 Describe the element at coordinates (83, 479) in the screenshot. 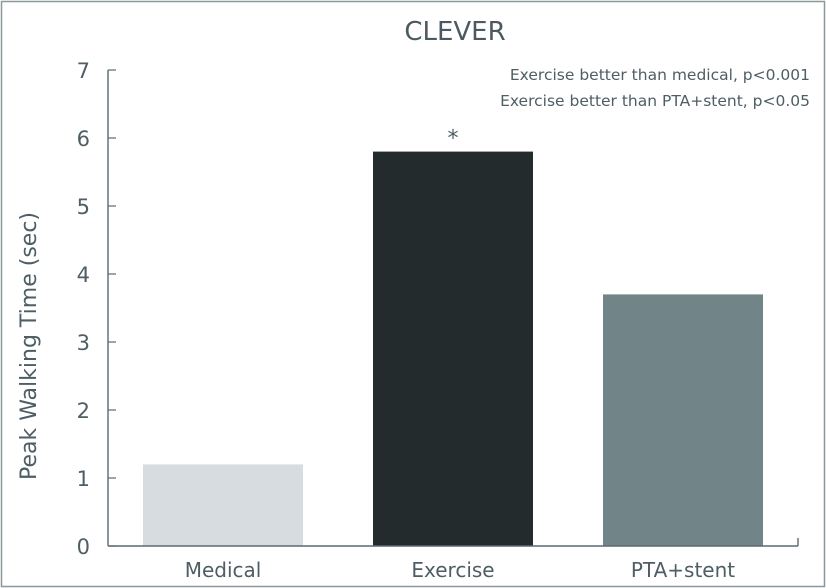

I see `y-tick-label: 1` at that location.